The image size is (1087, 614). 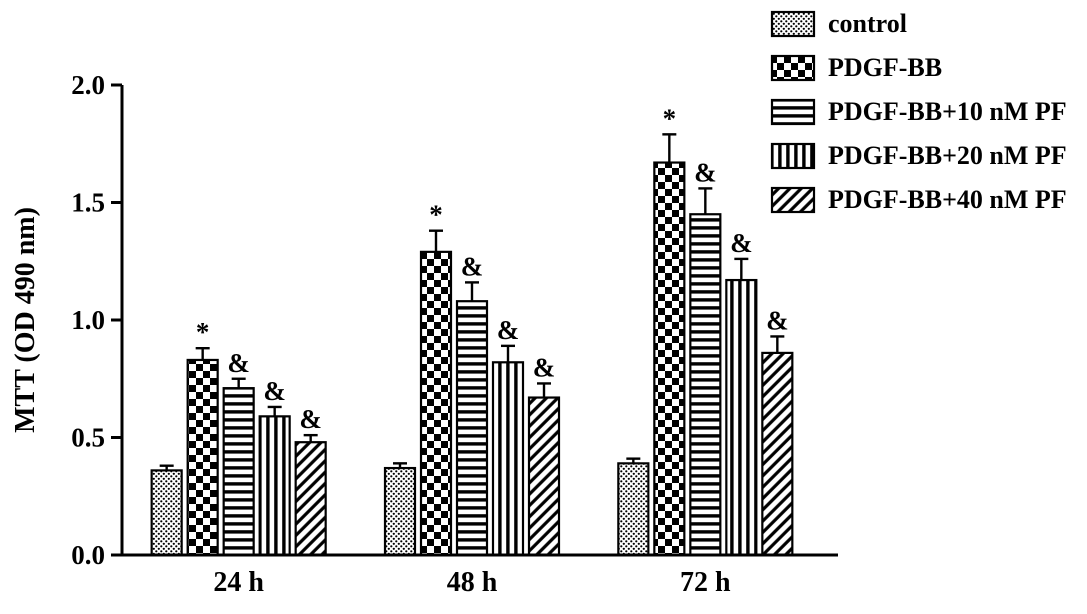 I want to click on legend-label: PDGF-BB, so click(x=885, y=67).